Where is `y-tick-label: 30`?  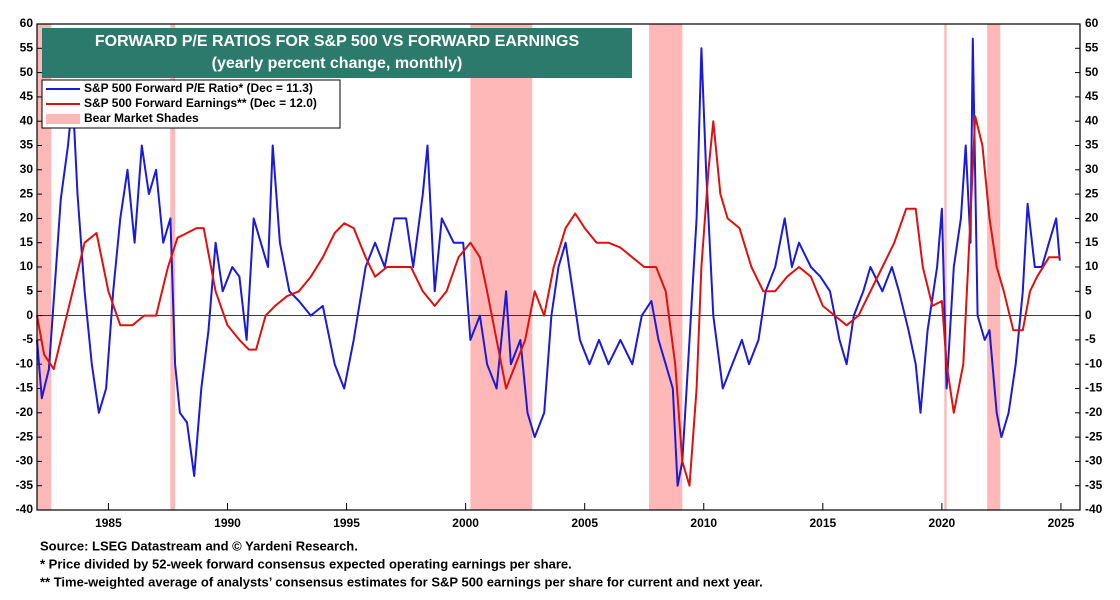
y-tick-label: 30 is located at coordinates (27, 169).